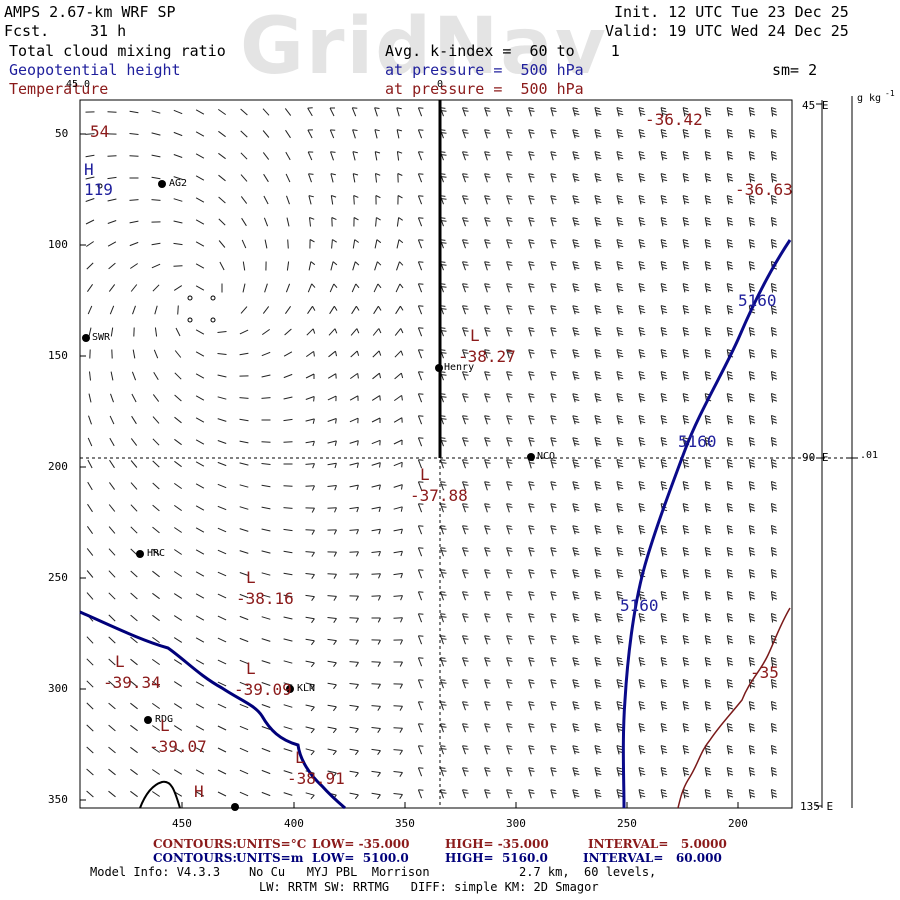 This screenshot has height=900, width=900. Describe the element at coordinates (89, 169) in the screenshot. I see `high-marker-nw: H` at that location.